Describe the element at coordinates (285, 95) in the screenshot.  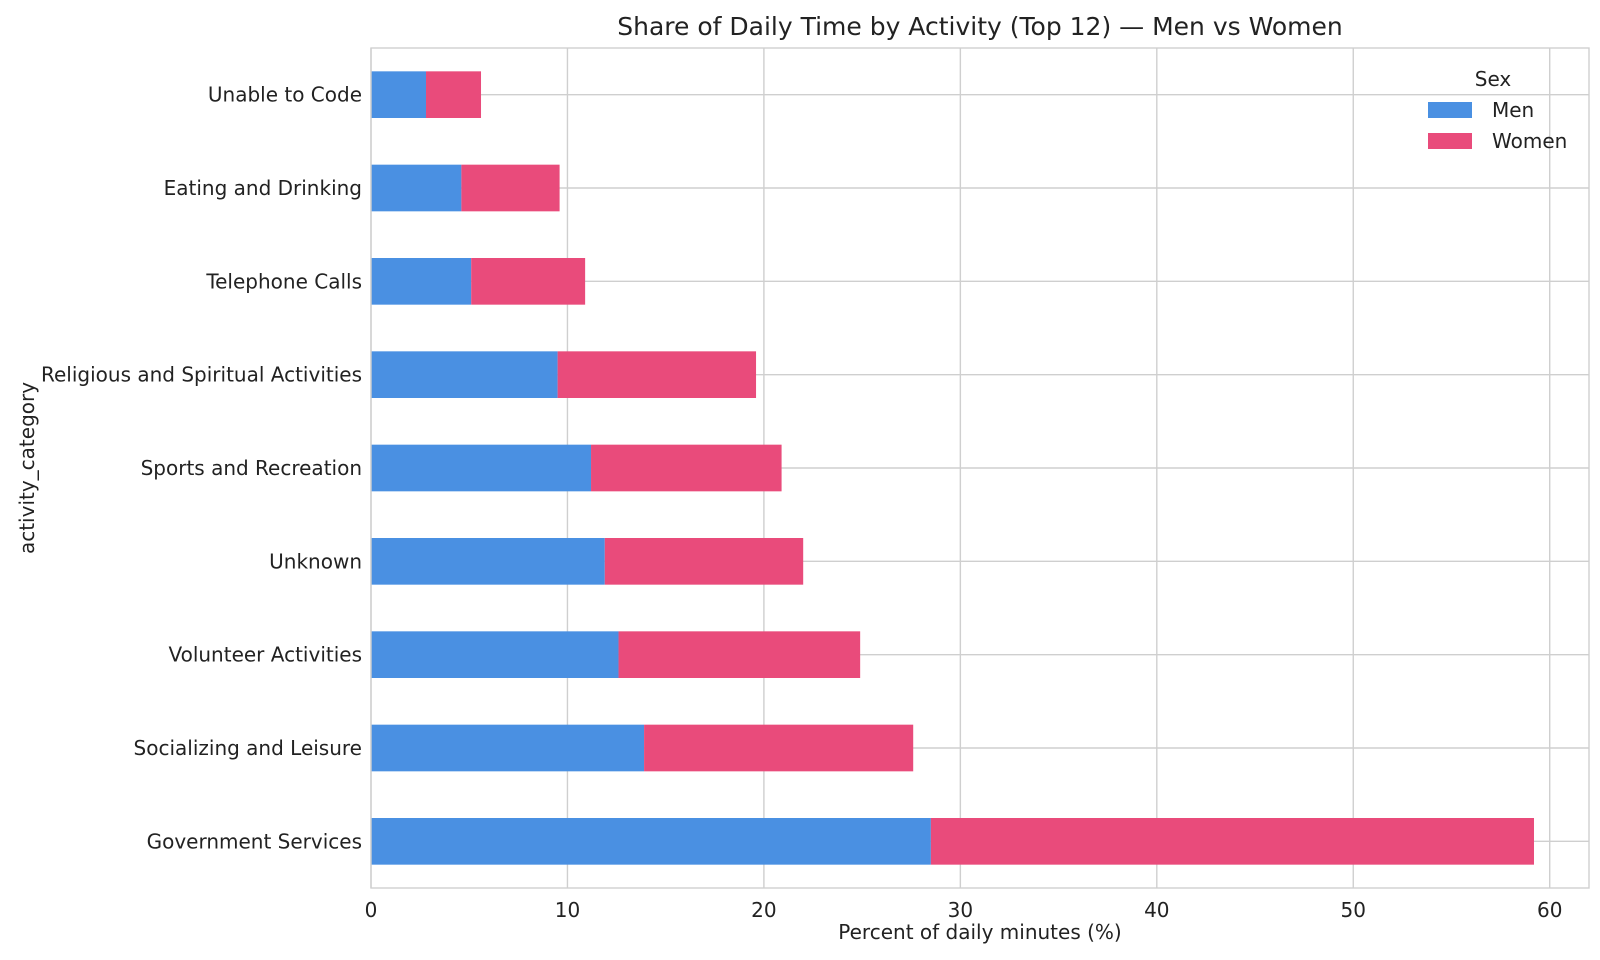
I see `y-tick-label: Unable to Code` at that location.